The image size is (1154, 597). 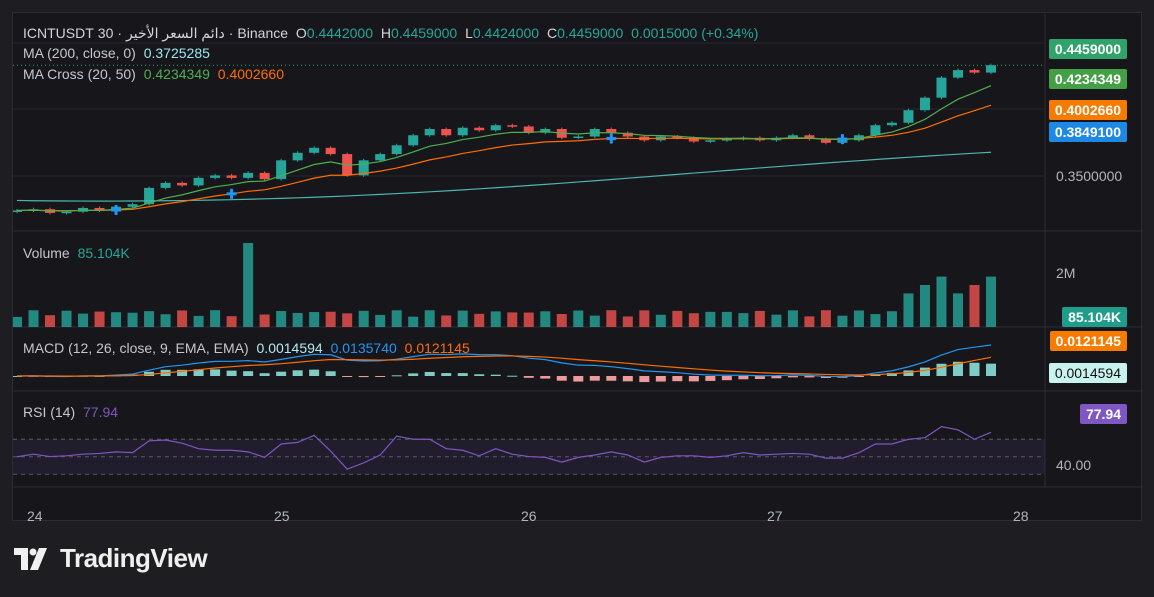 I want to click on macd-macd-value: 0.0135740, so click(x=363, y=348).